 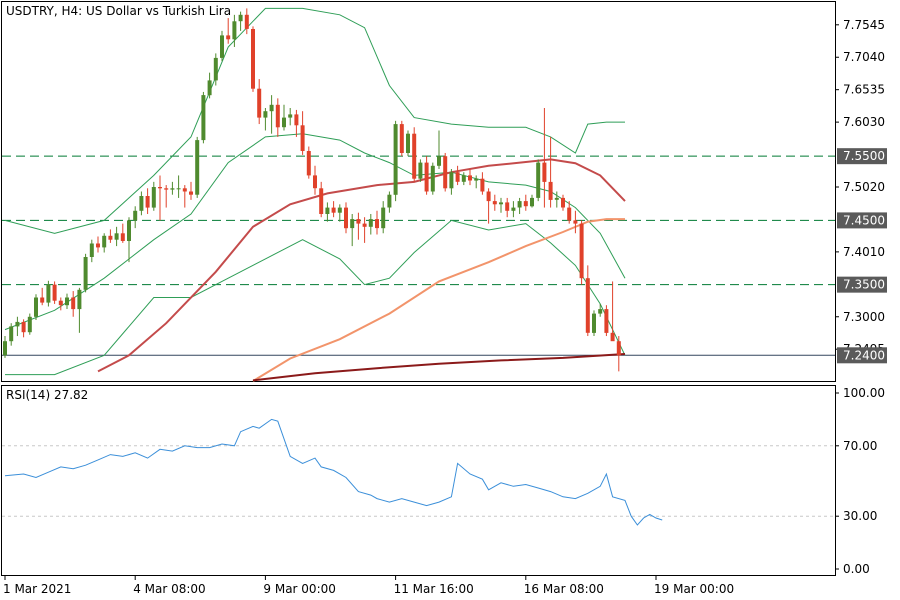 What do you see at coordinates (864, 355) in the screenshot?
I see `level-label: 7.2400` at bounding box center [864, 355].